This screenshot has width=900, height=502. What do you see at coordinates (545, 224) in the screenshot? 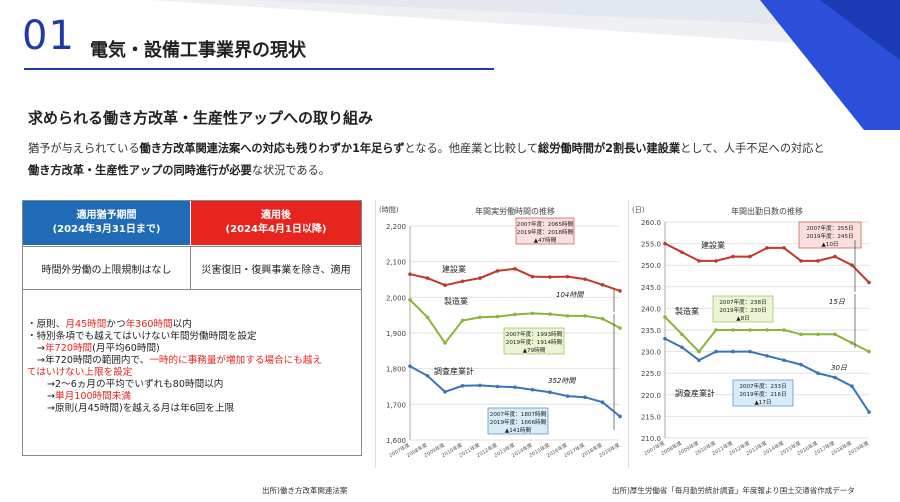
I see `annotation-text: 2007年度：2065時間` at bounding box center [545, 224].